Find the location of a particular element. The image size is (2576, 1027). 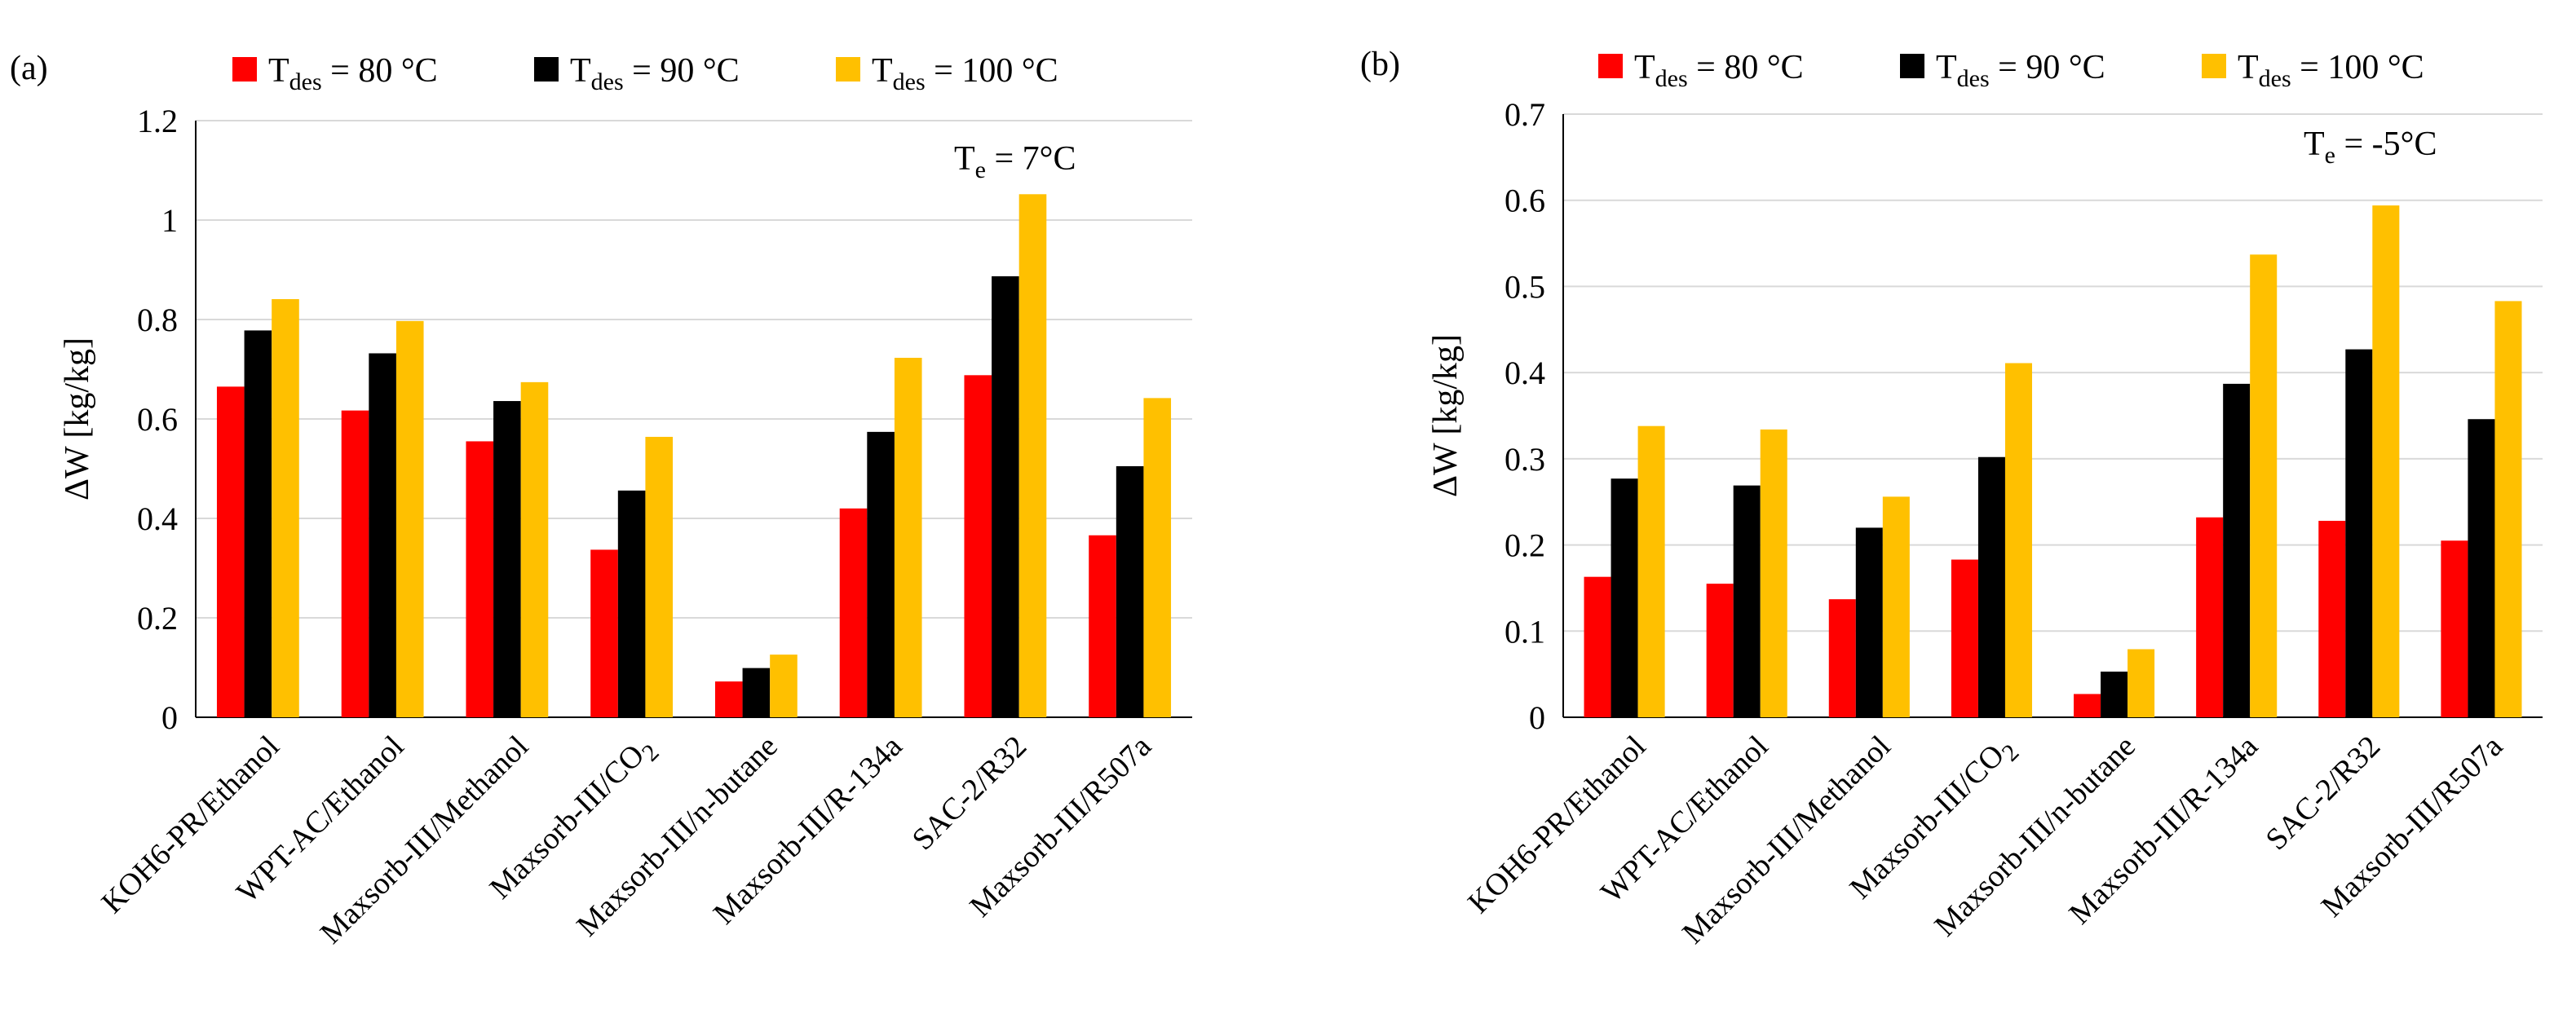

y-tick-label: 0.3 is located at coordinates (1525, 459).